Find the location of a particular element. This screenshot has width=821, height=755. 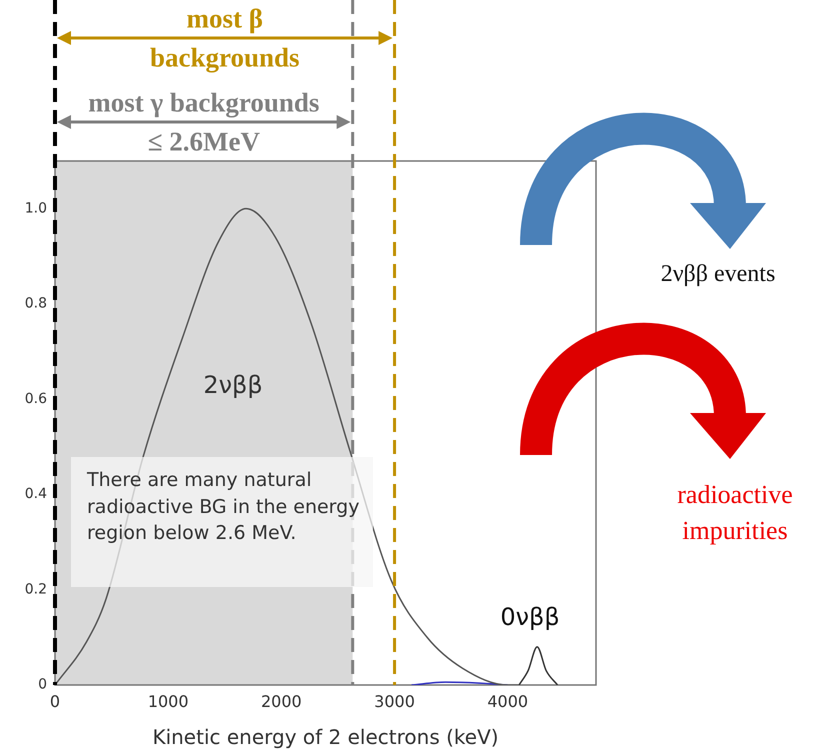

ref-line-label: most γ backgrounds ≤ 2.6MeV is located at coordinates (204, 121).